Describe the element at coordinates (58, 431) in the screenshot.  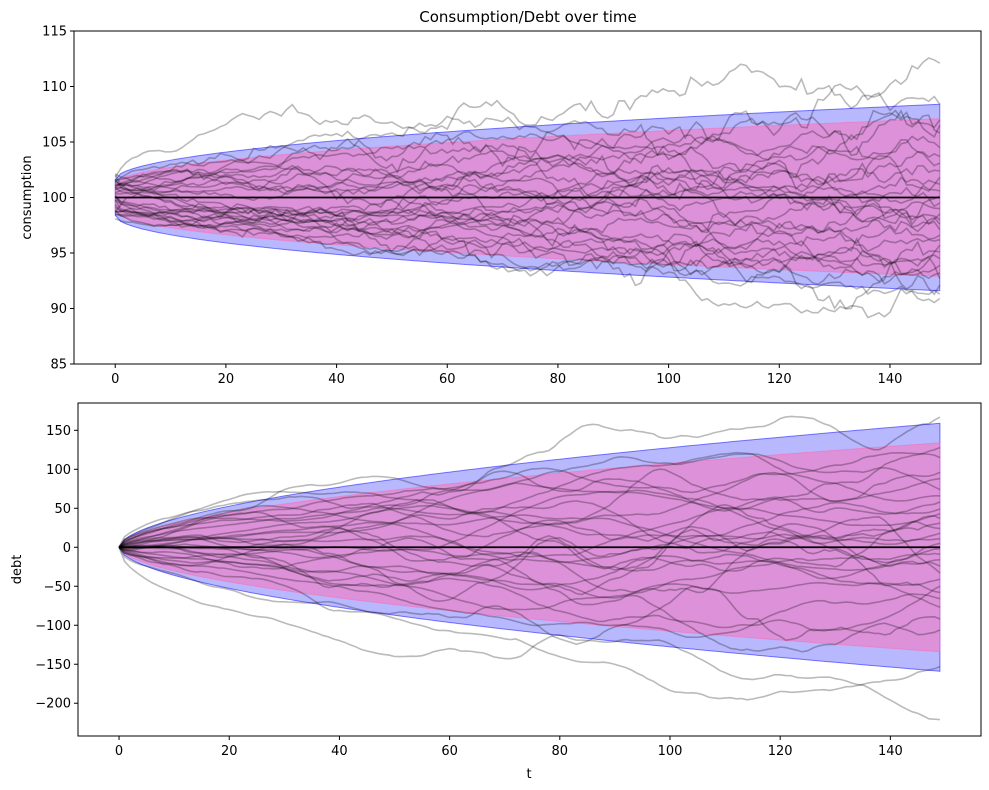
I see `debt-y-tick-label: 150` at that location.